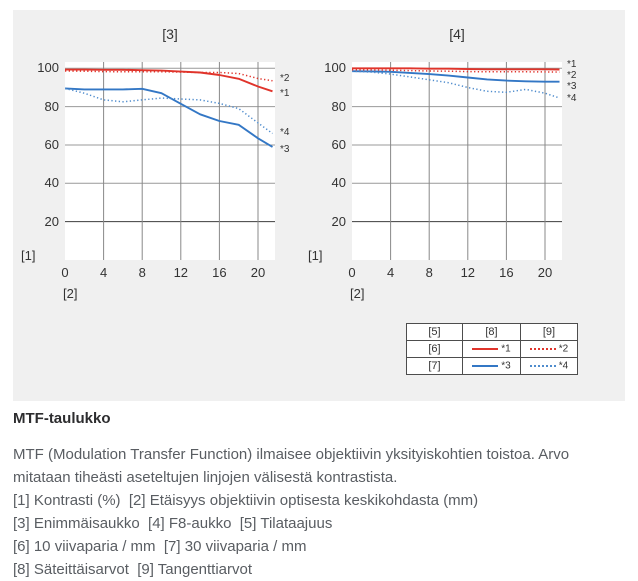 This screenshot has height=581, width=638. I want to click on blue-dotted-line-swatch, so click(542, 366).